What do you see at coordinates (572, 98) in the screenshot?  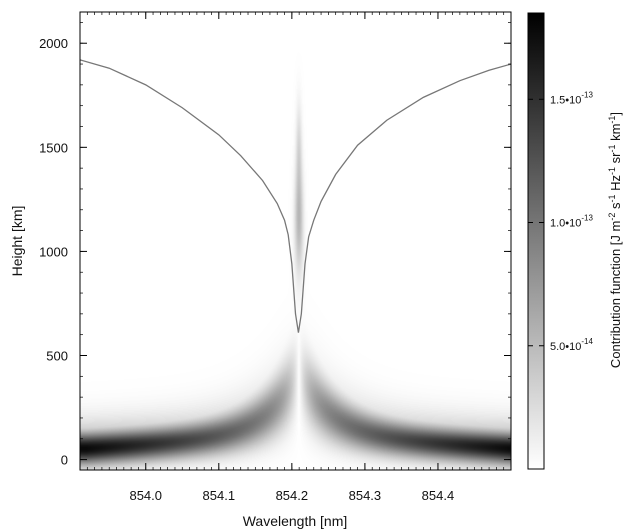 I see `colorbar-tick-label: 1.5•10-13` at bounding box center [572, 98].